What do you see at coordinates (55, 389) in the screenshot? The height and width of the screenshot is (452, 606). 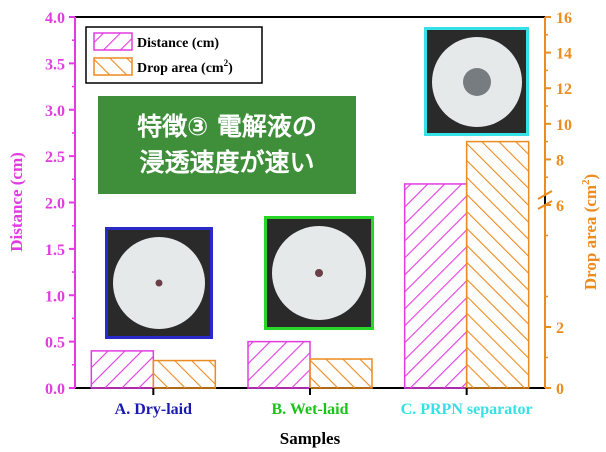 I see `left-tick-label: 0.0` at bounding box center [55, 389].